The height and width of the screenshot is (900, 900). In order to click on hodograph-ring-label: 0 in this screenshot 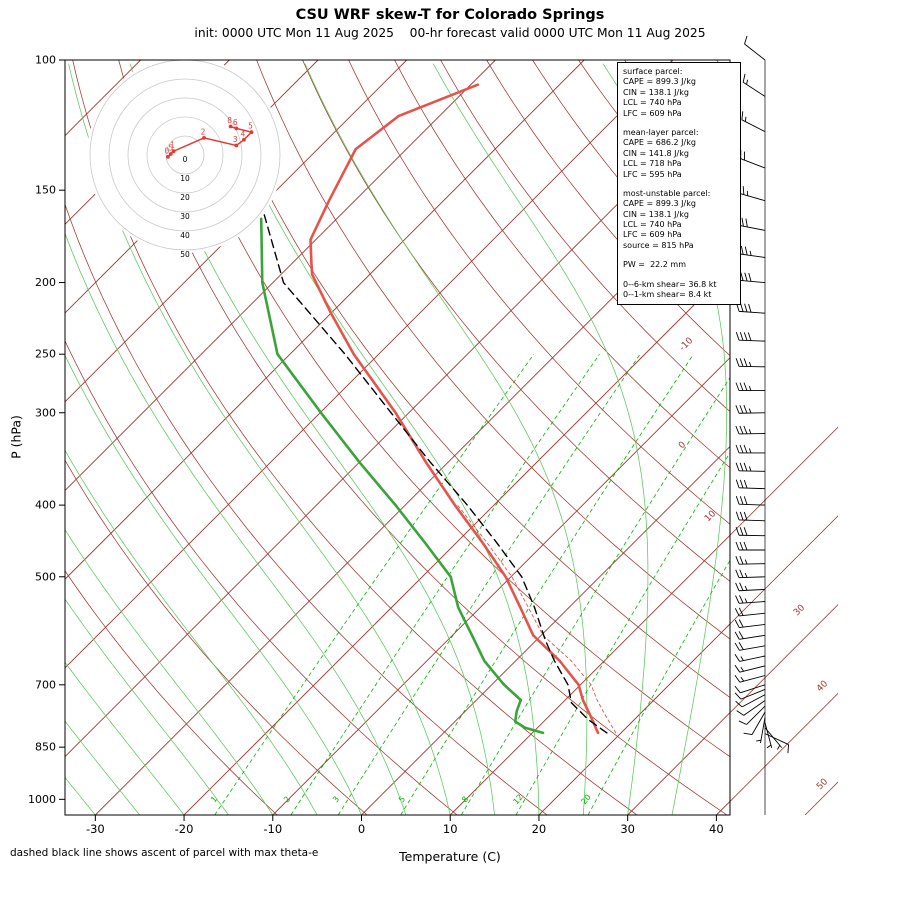, I will do `click(185, 159)`.